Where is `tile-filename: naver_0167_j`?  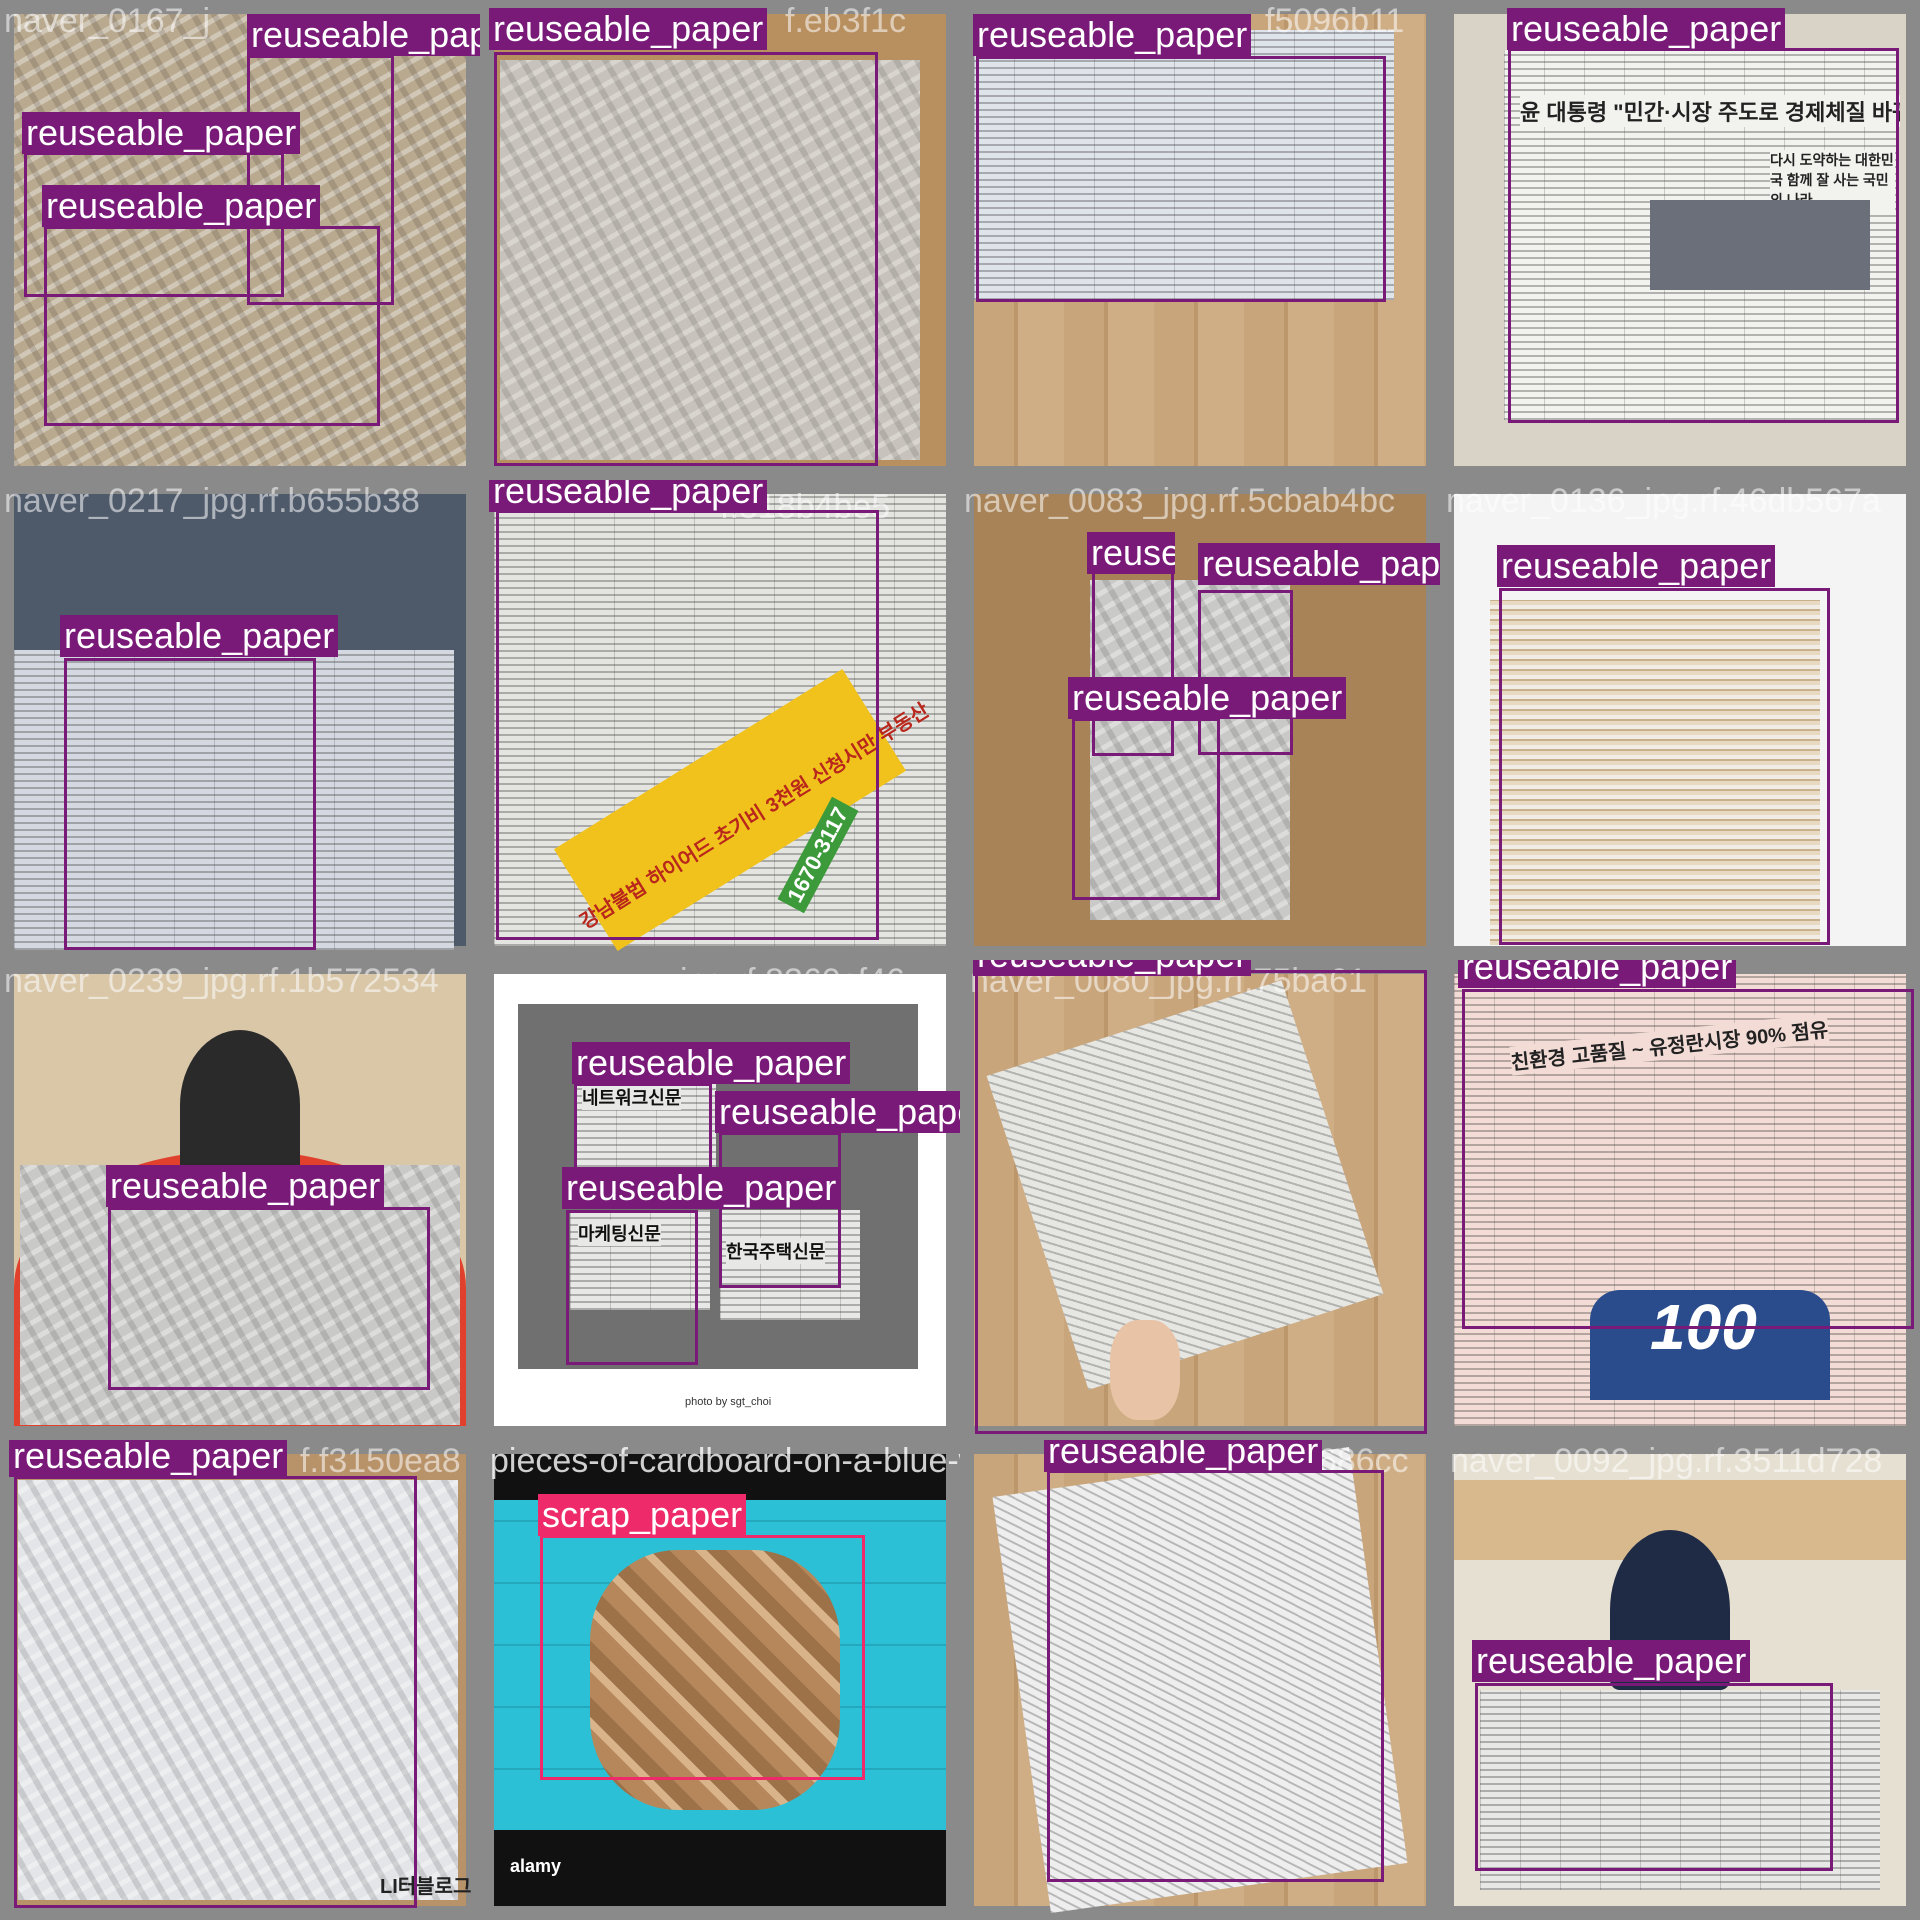
tile-filename: naver_0167_j is located at coordinates (107, 21).